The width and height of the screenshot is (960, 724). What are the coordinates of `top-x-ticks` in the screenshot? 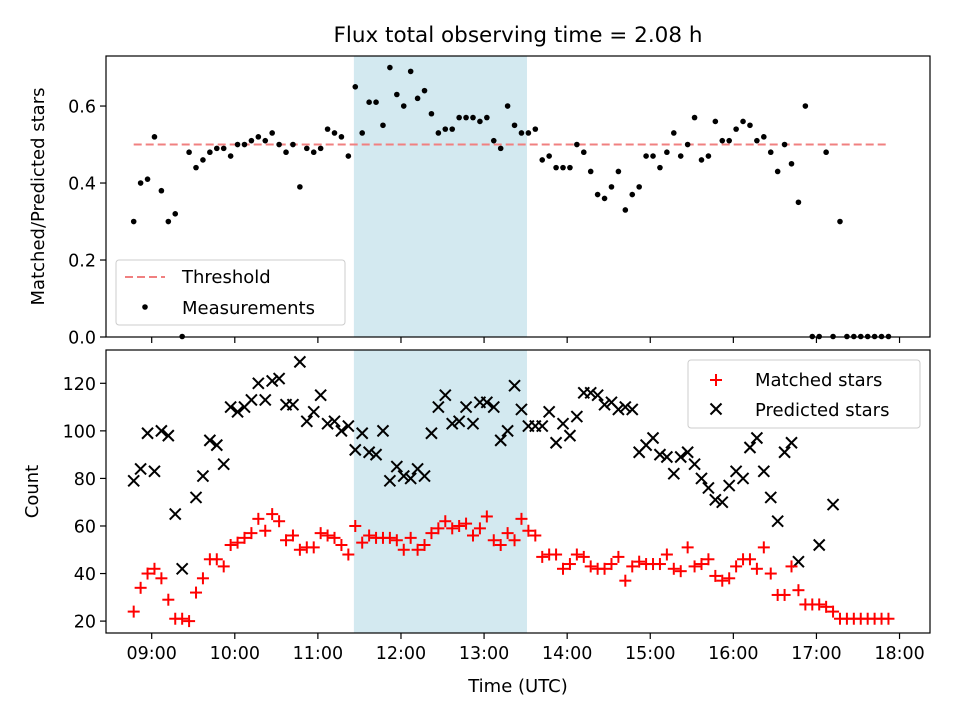 It's located at (526, 340).